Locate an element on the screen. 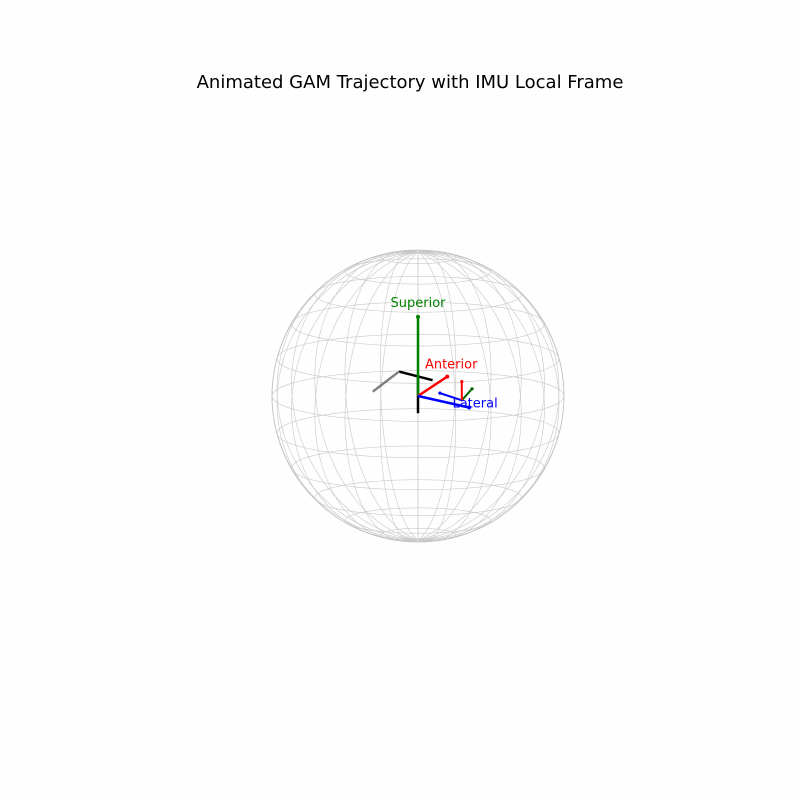 The height and width of the screenshot is (800, 800). global-axes: Superior Anterior Lateral is located at coordinates (444, 354).